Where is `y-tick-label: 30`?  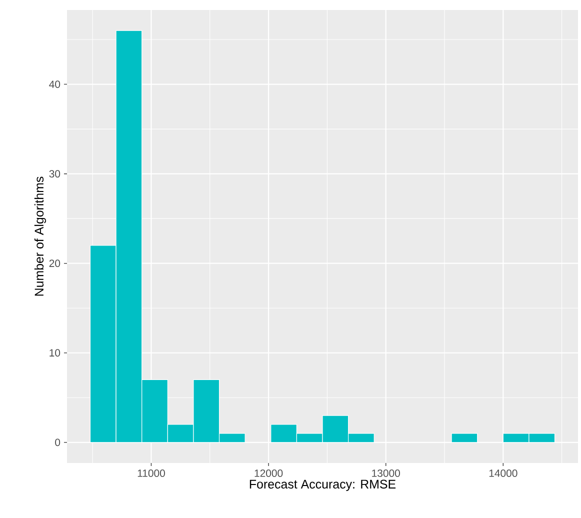 y-tick-label: 30 is located at coordinates (54, 174).